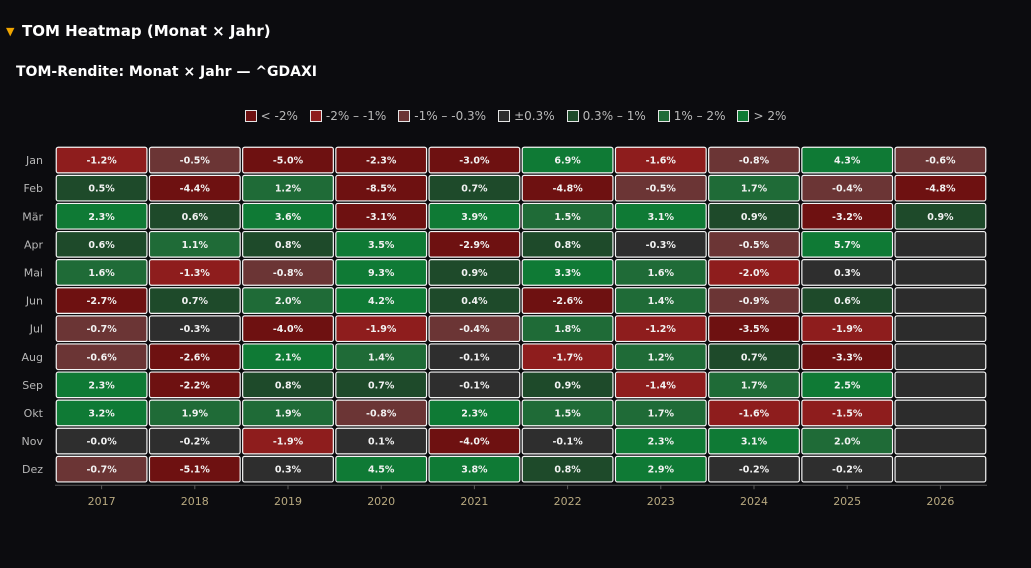 The image size is (1031, 568). I want to click on legend-item: -1% – -0.3%, so click(442, 116).